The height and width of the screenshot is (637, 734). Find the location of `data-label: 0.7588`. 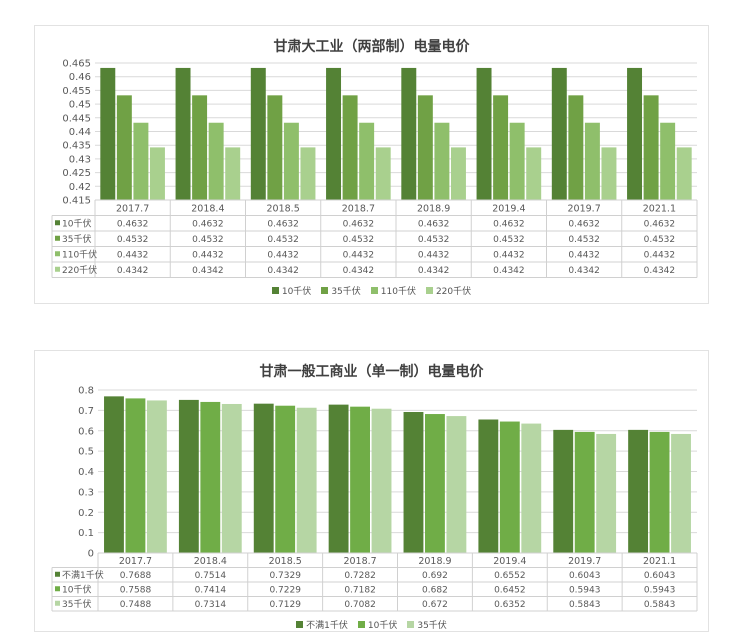

data-label: 0.7588 is located at coordinates (136, 590).